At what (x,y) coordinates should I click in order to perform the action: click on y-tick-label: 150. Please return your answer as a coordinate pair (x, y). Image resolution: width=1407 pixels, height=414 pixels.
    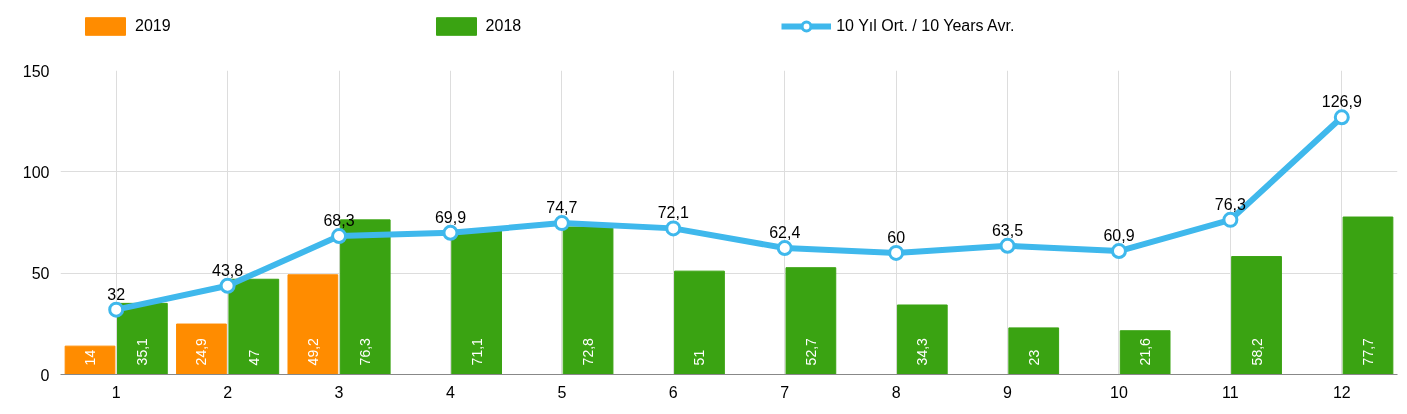
    Looking at the image, I should click on (36, 71).